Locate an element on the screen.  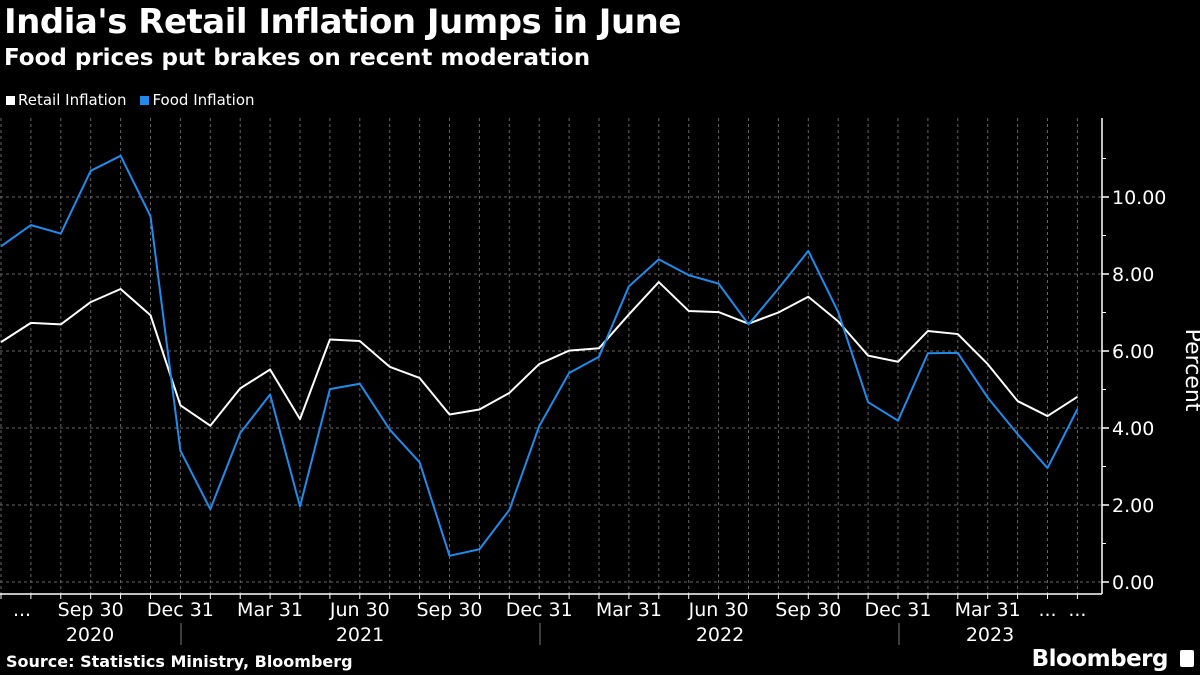
y-tick-label: 0.00 is located at coordinates (1133, 583).